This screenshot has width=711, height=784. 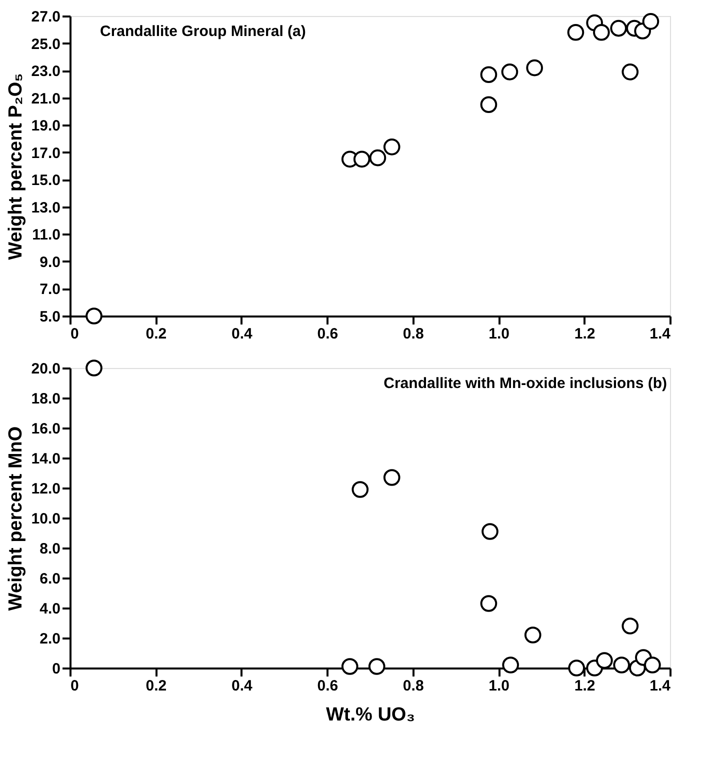 What do you see at coordinates (45, 399) in the screenshot?
I see `y-tick-label: 18.0` at bounding box center [45, 399].